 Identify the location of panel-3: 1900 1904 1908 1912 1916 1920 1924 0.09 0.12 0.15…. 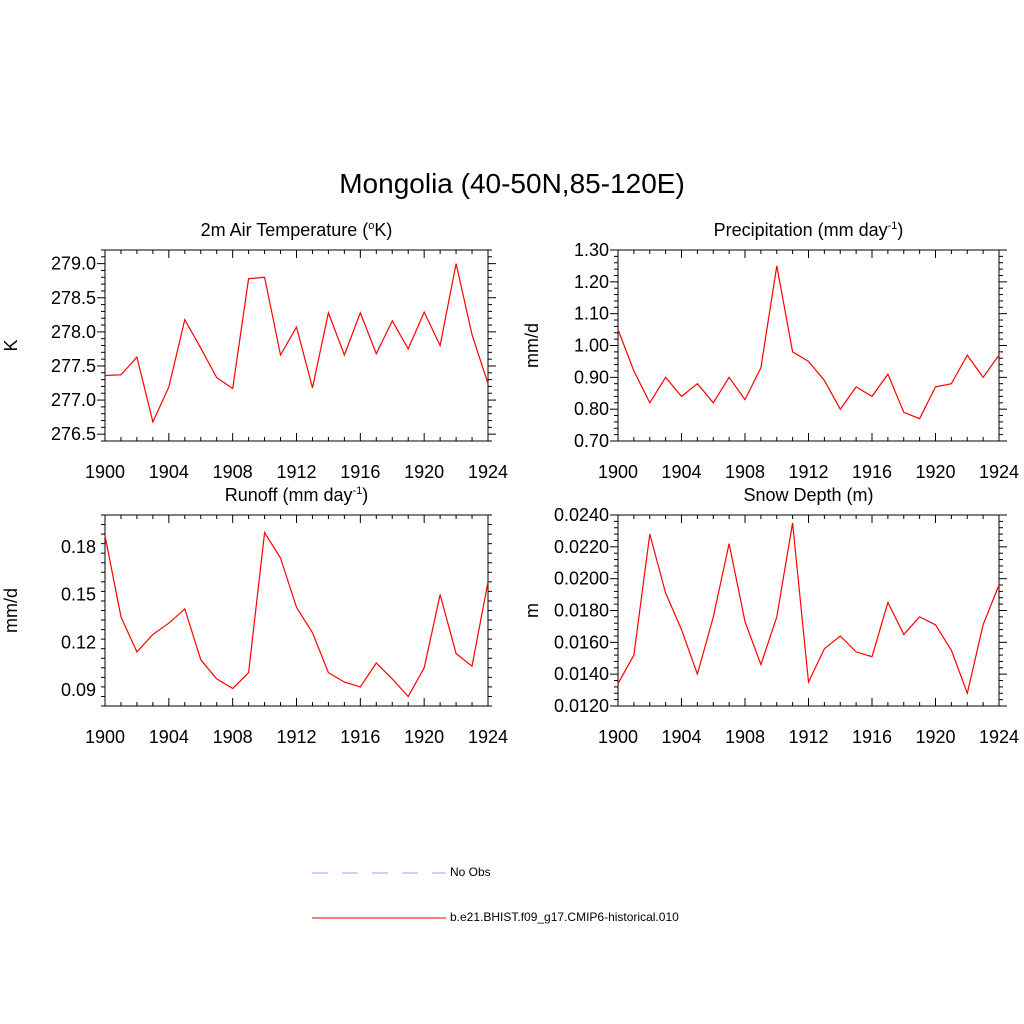
(254, 616).